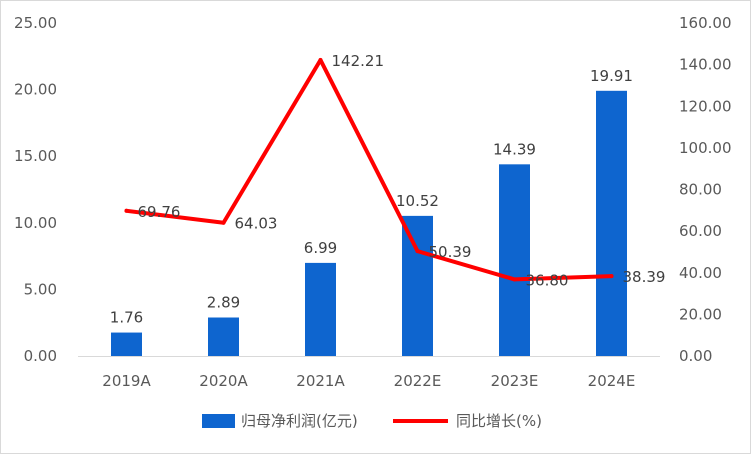  What do you see at coordinates (372, 421) in the screenshot?
I see `legend: 归母净利润(亿元) 同比增长(%)` at bounding box center [372, 421].